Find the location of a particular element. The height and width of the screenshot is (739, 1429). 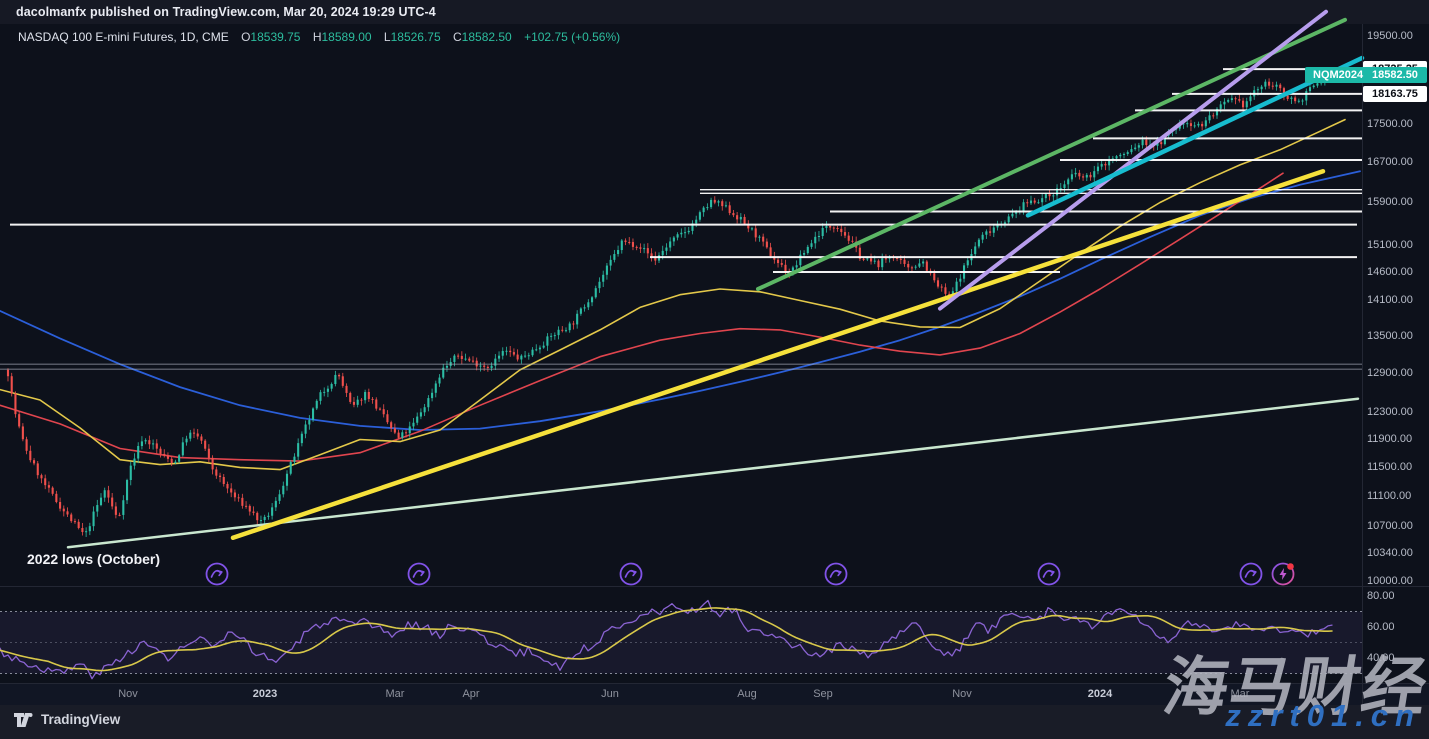

tradingview-logo-icon is located at coordinates (23, 719).